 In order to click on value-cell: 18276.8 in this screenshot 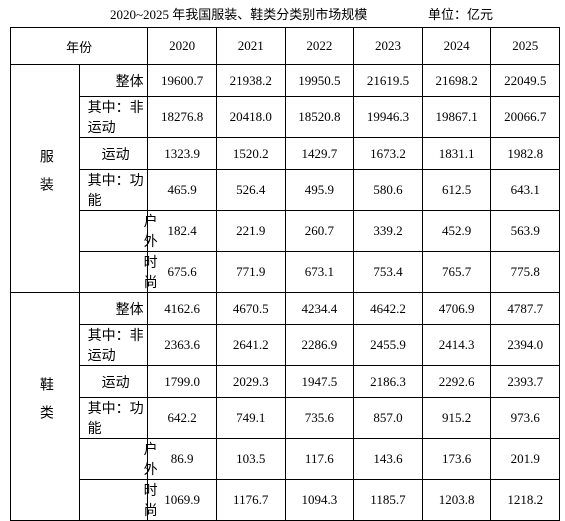, I will do `click(182, 117)`.